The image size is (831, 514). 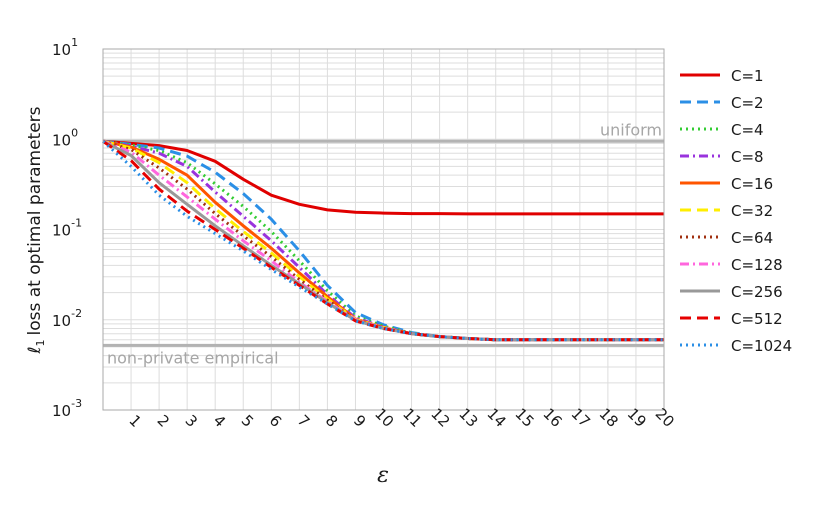 I want to click on x-tick-label: 17, so click(x=581, y=418).